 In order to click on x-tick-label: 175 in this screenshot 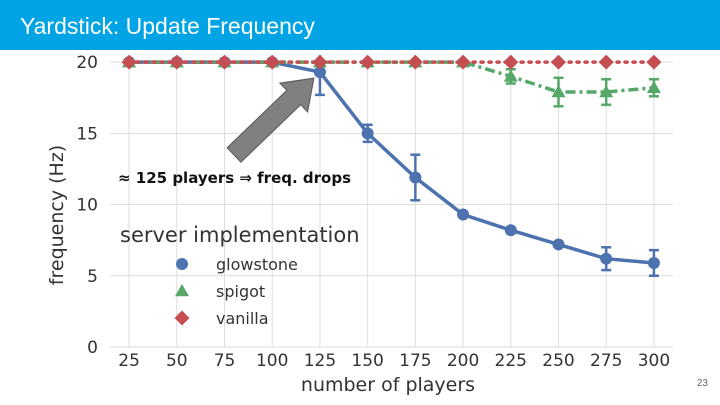, I will do `click(415, 361)`.